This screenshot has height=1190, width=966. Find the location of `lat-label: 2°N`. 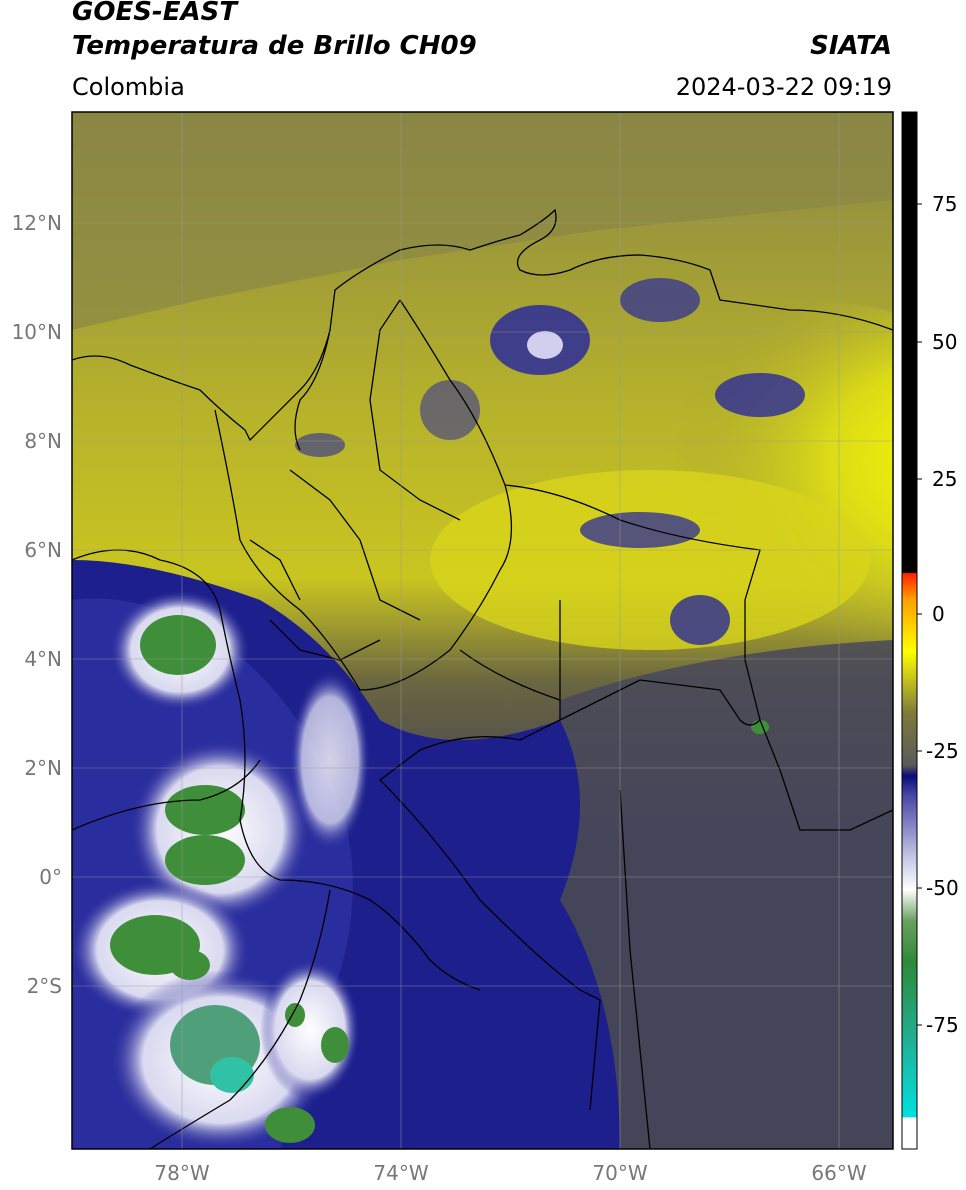

lat-label: 2°N is located at coordinates (43, 768).